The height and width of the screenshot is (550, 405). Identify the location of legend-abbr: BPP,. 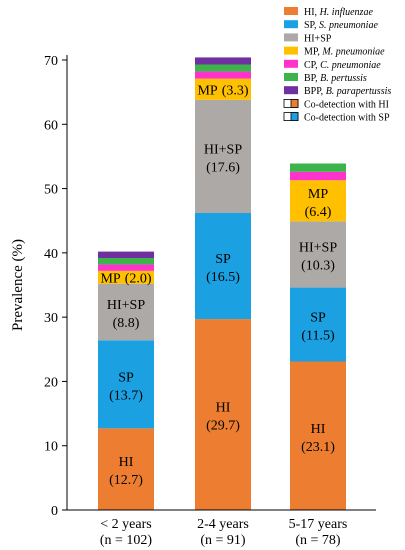
(315, 91).